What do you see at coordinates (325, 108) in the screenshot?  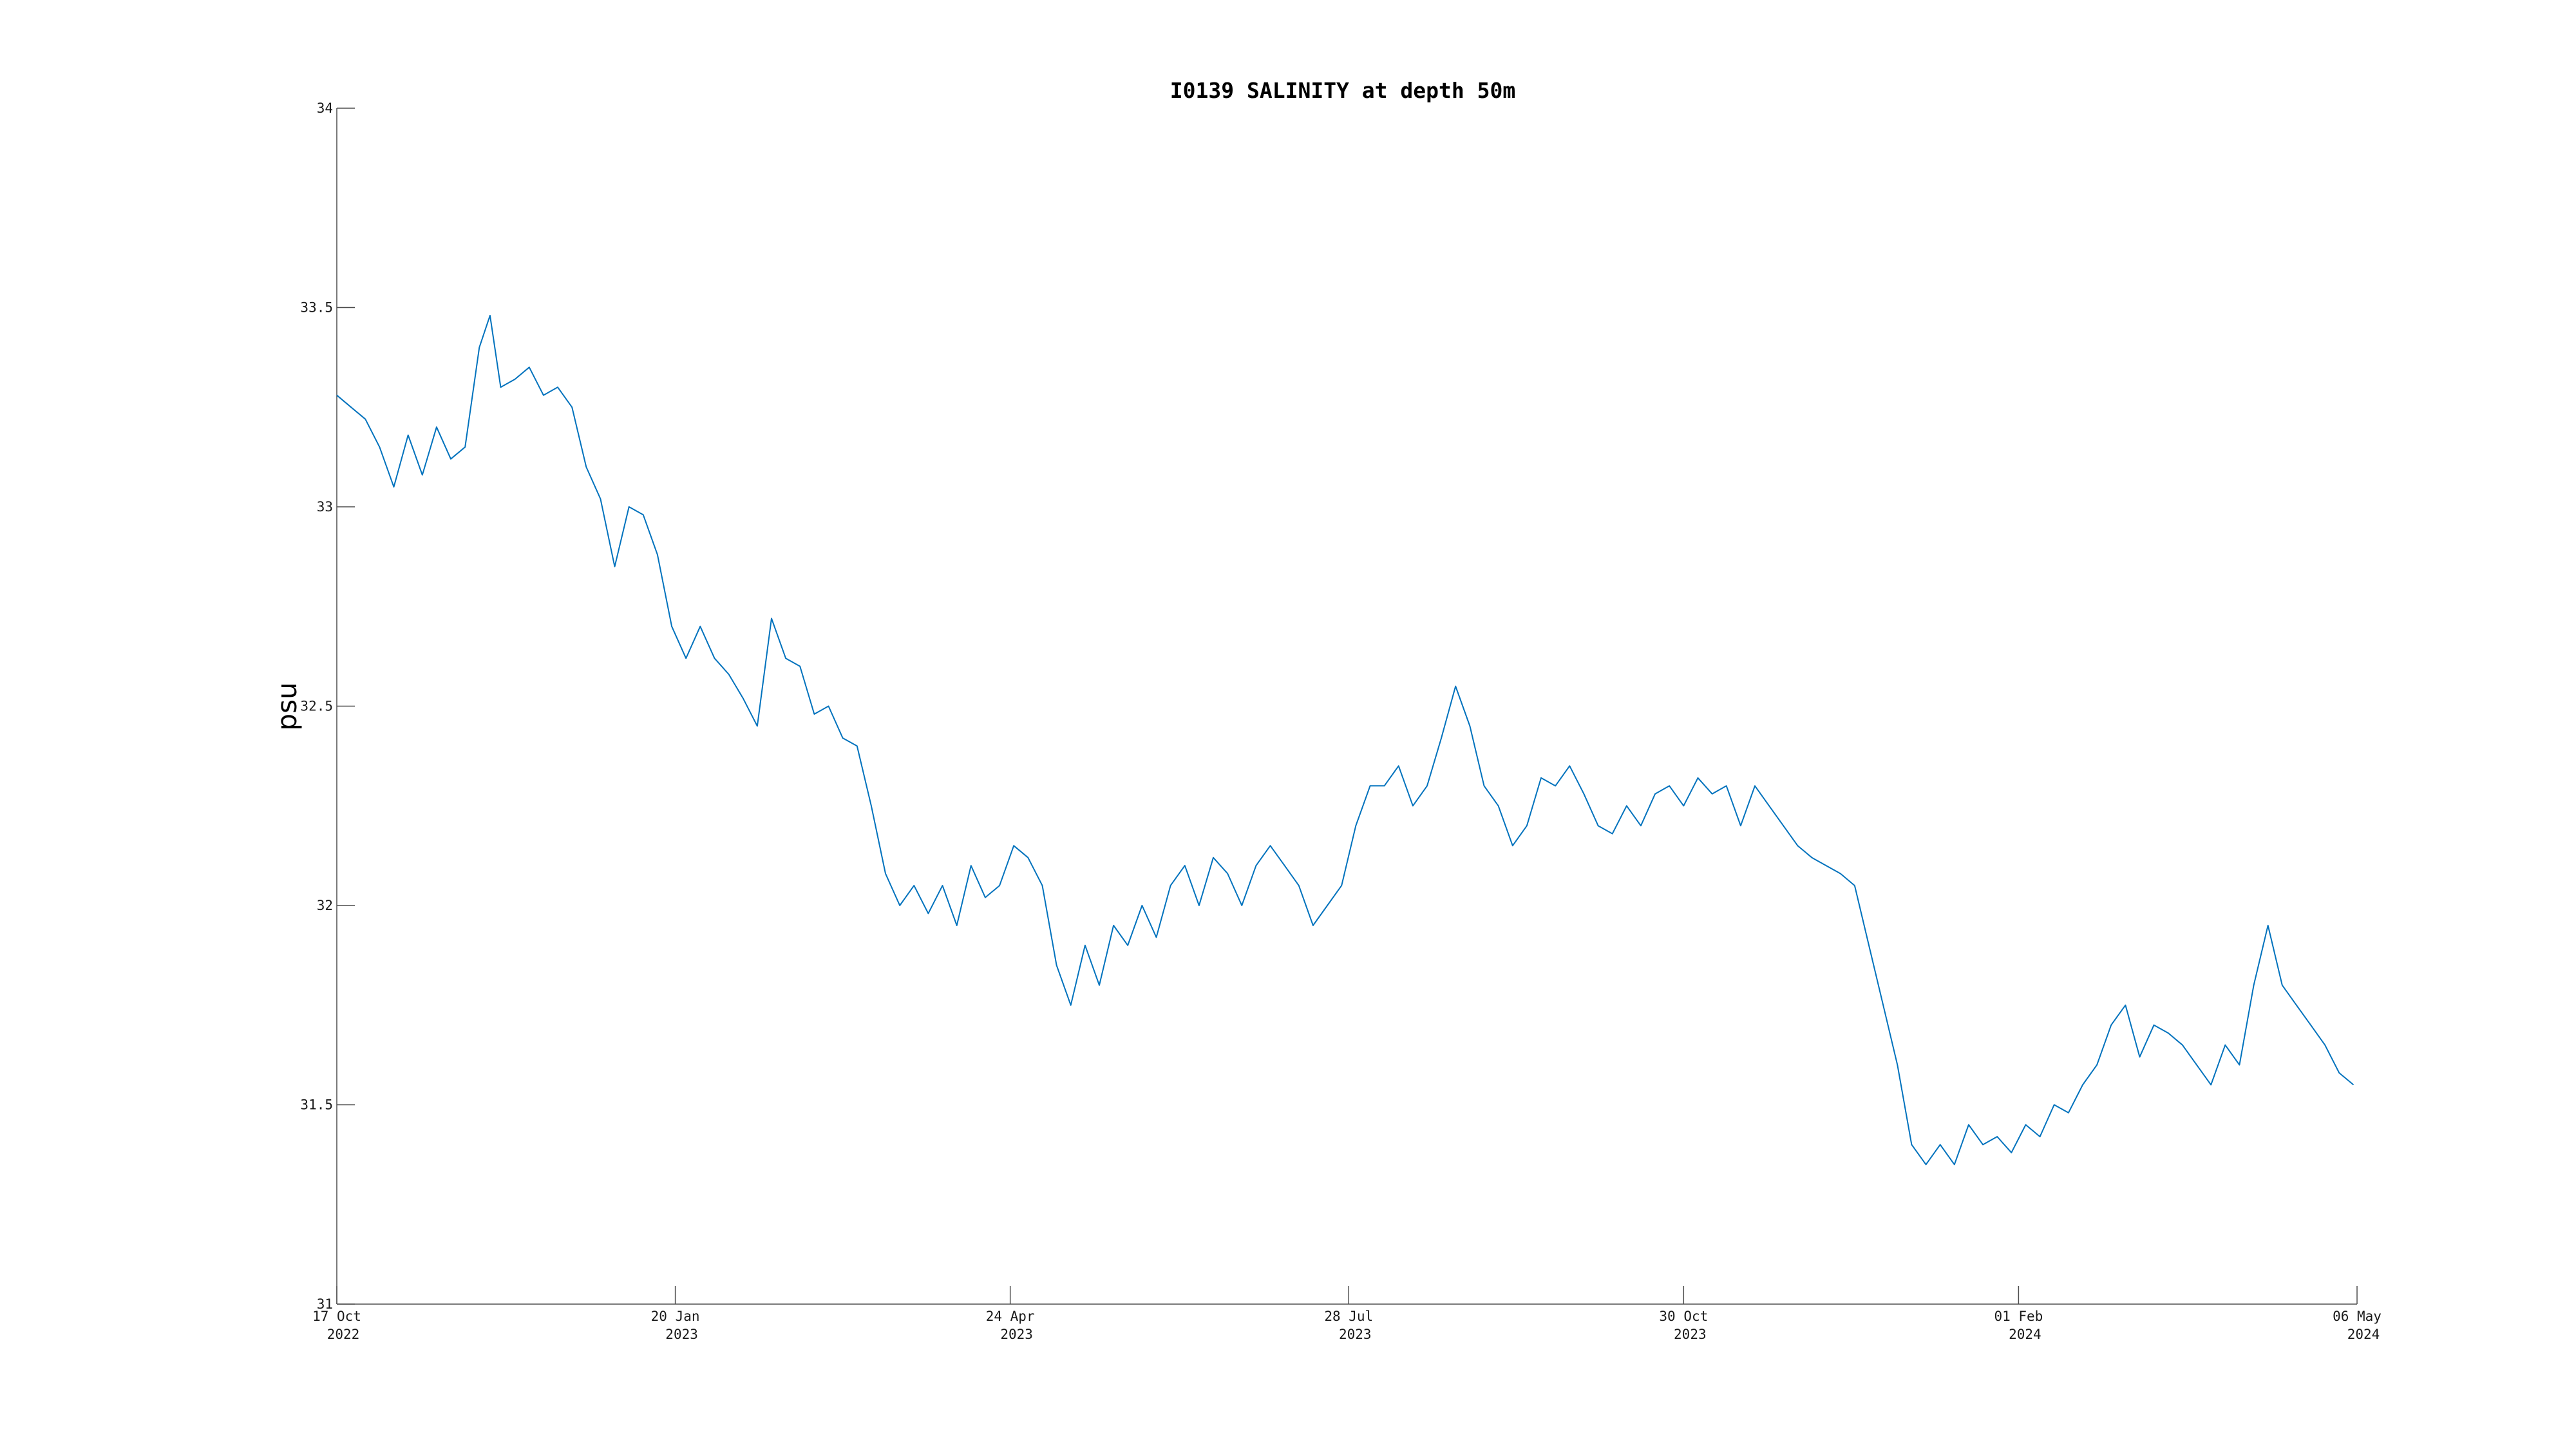 I see `y-tick-label: 34` at bounding box center [325, 108].